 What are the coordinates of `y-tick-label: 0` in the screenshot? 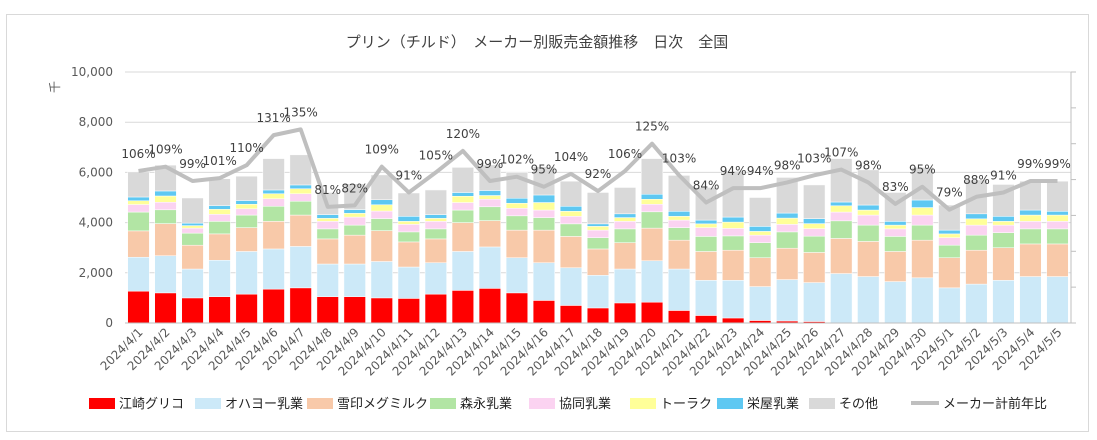 It's located at (109, 323).